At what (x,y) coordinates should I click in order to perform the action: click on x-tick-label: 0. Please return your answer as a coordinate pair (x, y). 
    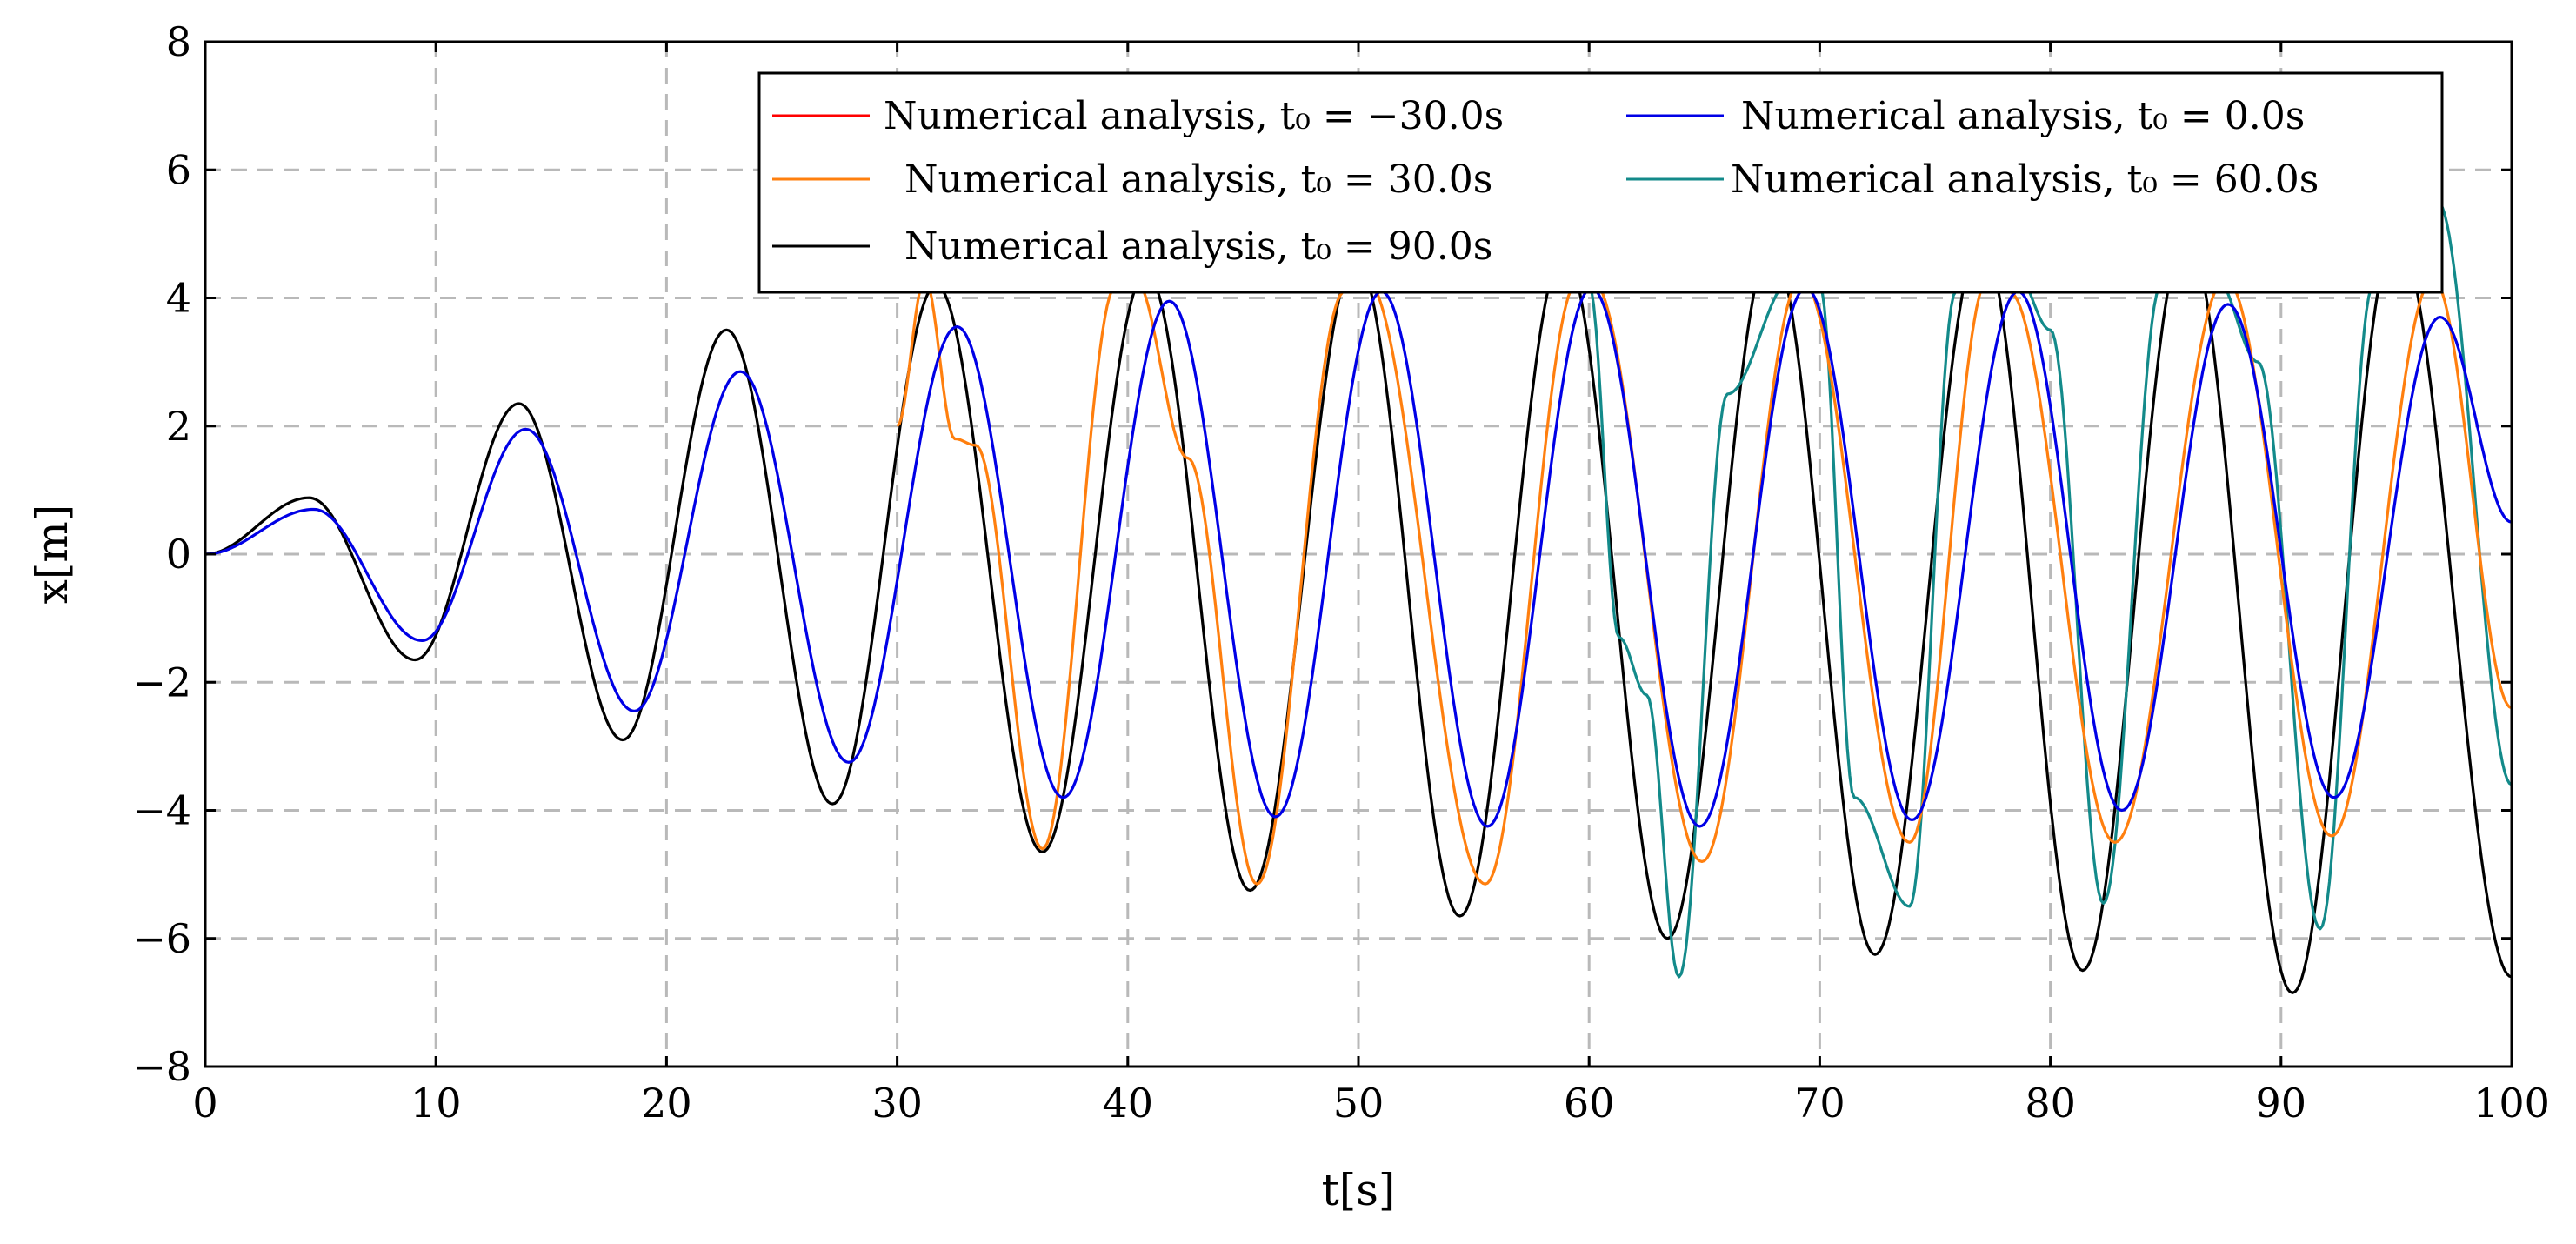
    Looking at the image, I should click on (204, 1103).